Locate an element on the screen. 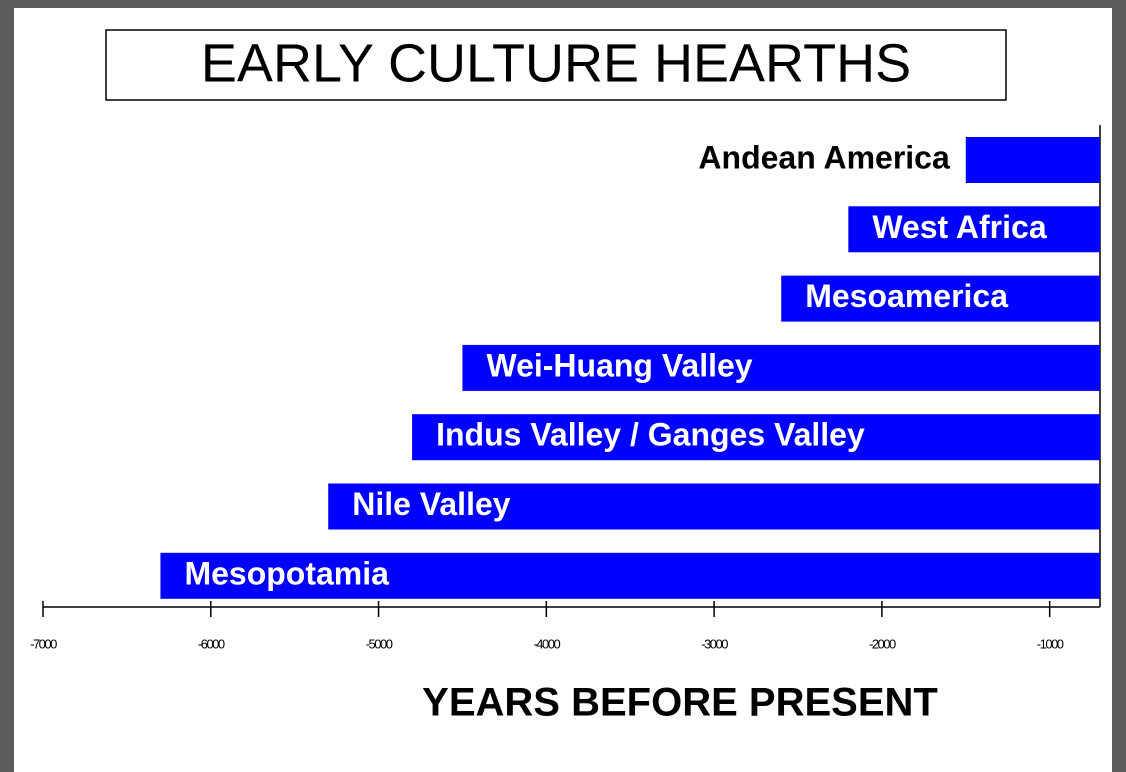 The height and width of the screenshot is (772, 1126). chart-title: EARLY CULTURE HEARTHS is located at coordinates (556, 63).